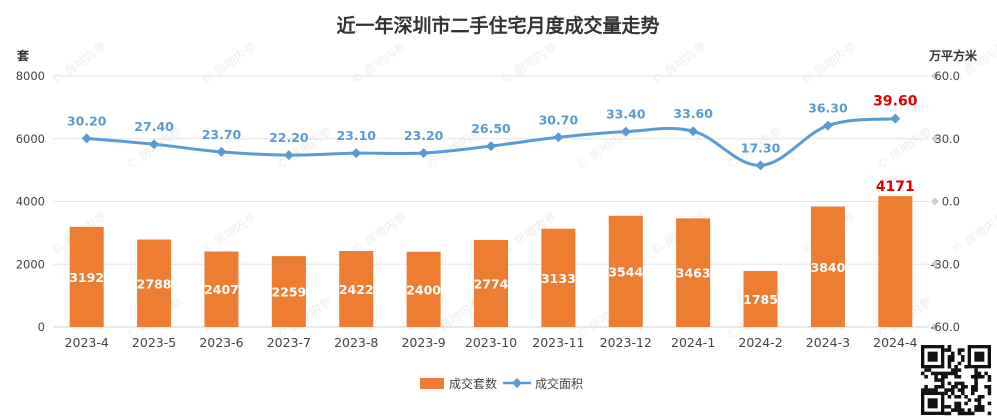  What do you see at coordinates (559, 119) in the screenshot?
I see `line-data-label: 30.70` at bounding box center [559, 119].